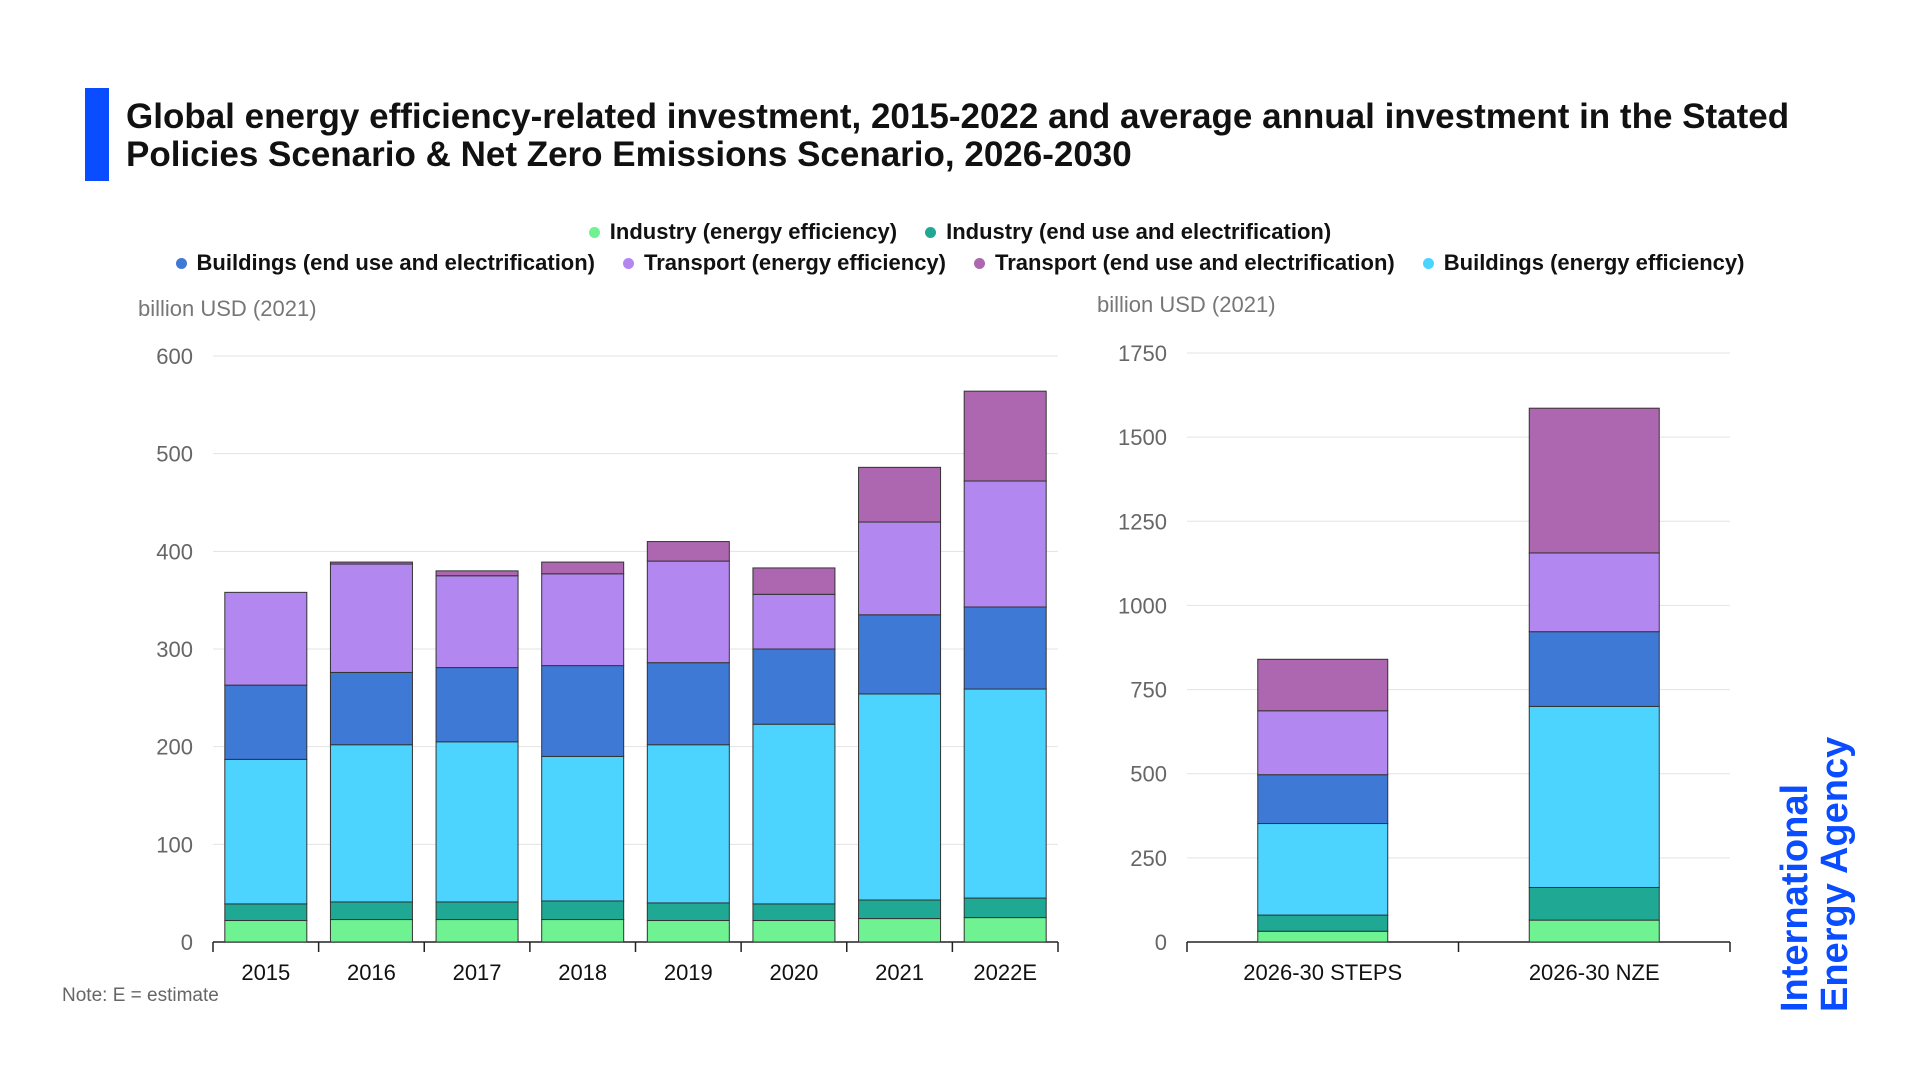 The width and height of the screenshot is (1920, 1080). Describe the element at coordinates (174, 844) in the screenshot. I see `y-tick-label: 100` at that location.